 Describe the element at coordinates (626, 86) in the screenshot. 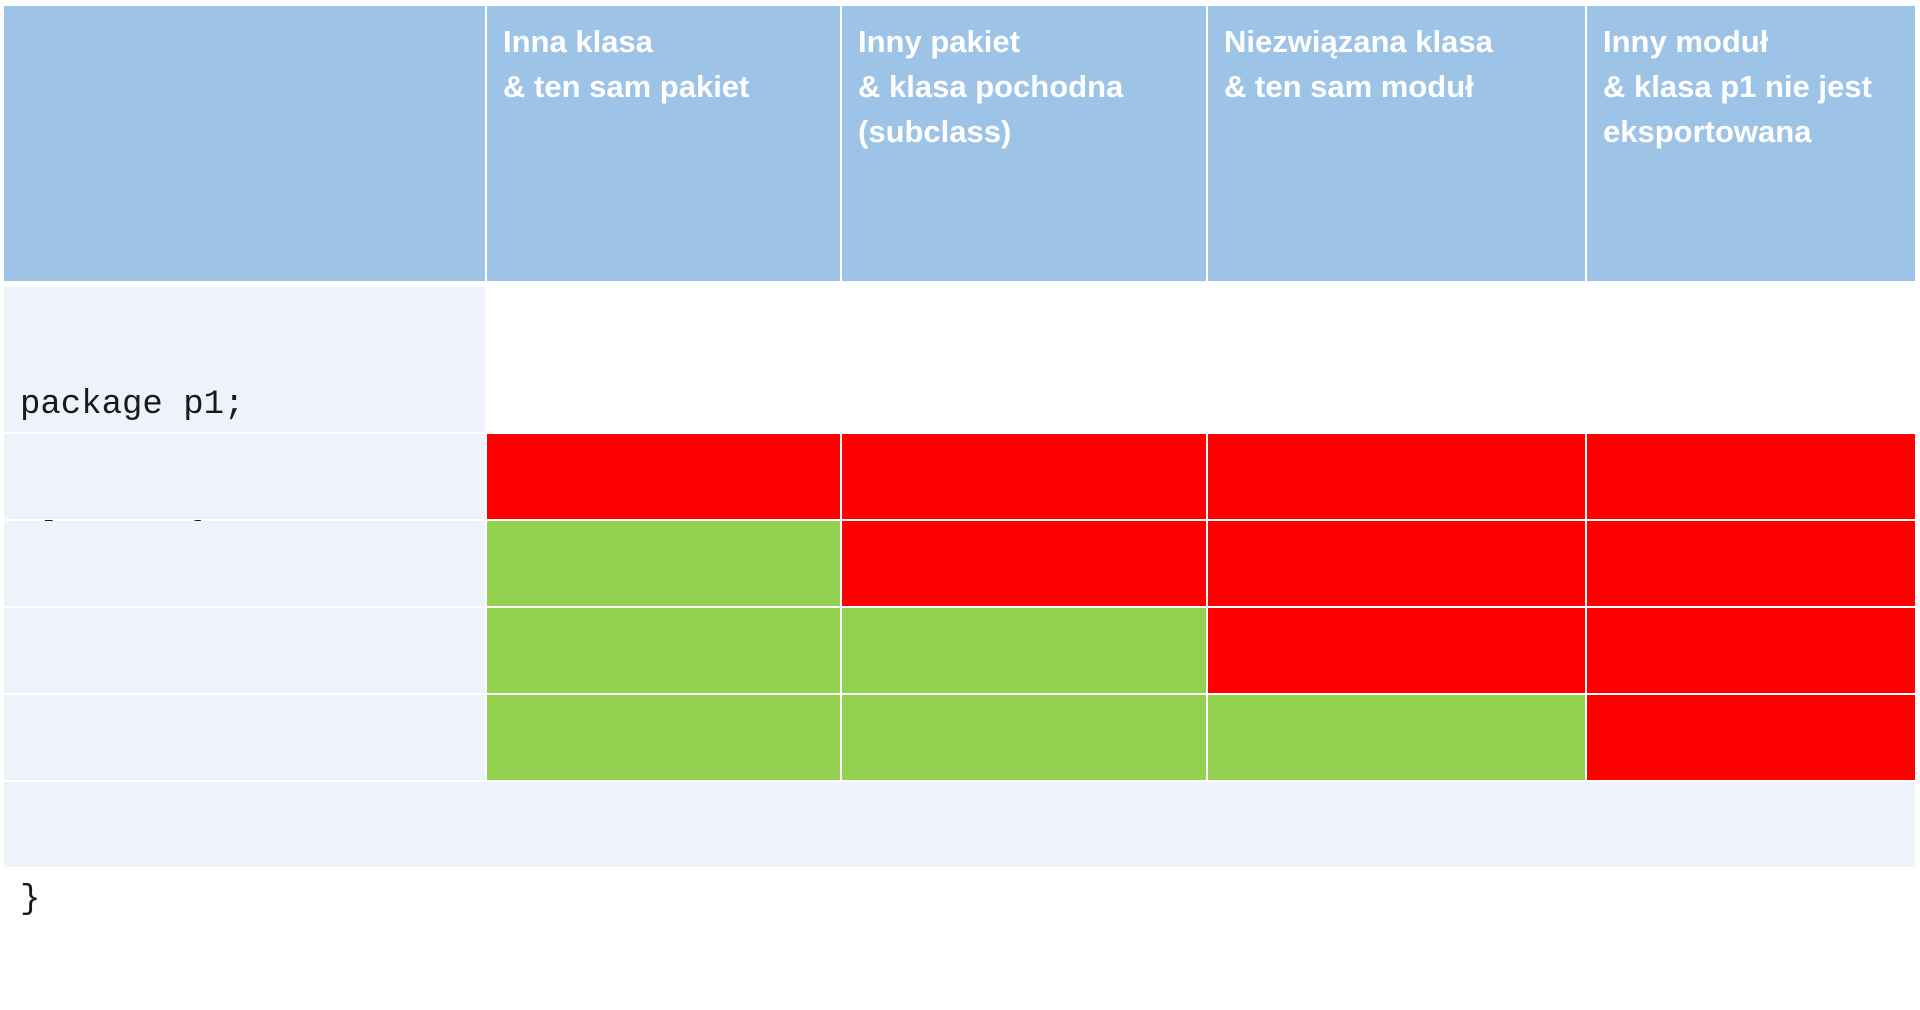

I see `header-col-same-package-line-2: & ten sam pakiet` at that location.